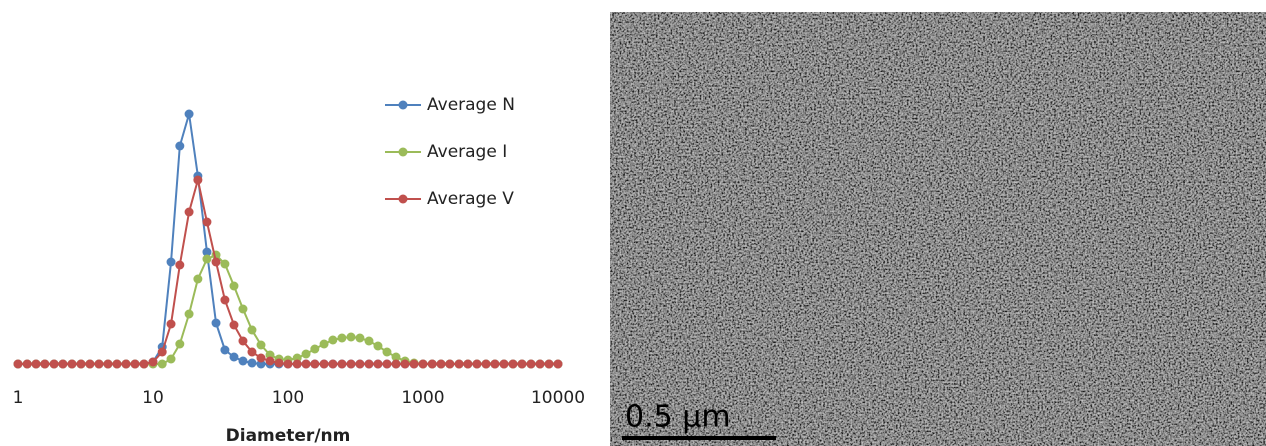 Image resolution: width=1266 pixels, height=446 pixels. What do you see at coordinates (558, 398) in the screenshot?
I see `x-tick-label: 10000` at bounding box center [558, 398].